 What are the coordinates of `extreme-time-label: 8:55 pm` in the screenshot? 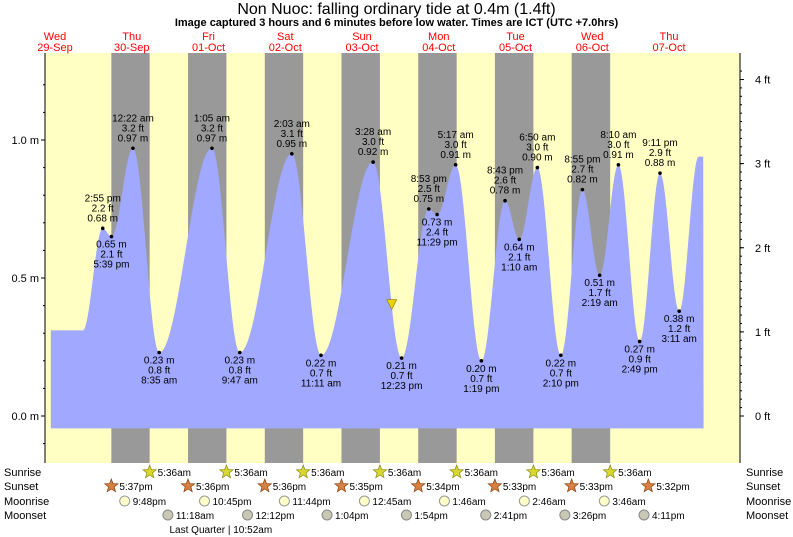 It's located at (582, 160).